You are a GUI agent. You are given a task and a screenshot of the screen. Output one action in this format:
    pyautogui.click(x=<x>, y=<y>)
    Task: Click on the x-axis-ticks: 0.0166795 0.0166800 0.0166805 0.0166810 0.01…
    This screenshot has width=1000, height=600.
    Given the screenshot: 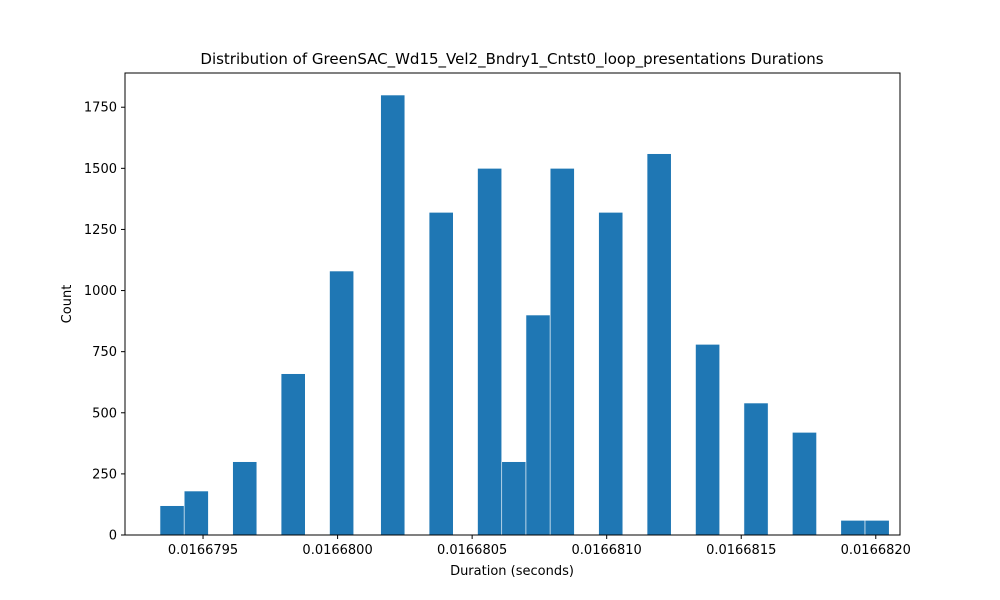 What is the action you would take?
    pyautogui.click(x=539, y=546)
    